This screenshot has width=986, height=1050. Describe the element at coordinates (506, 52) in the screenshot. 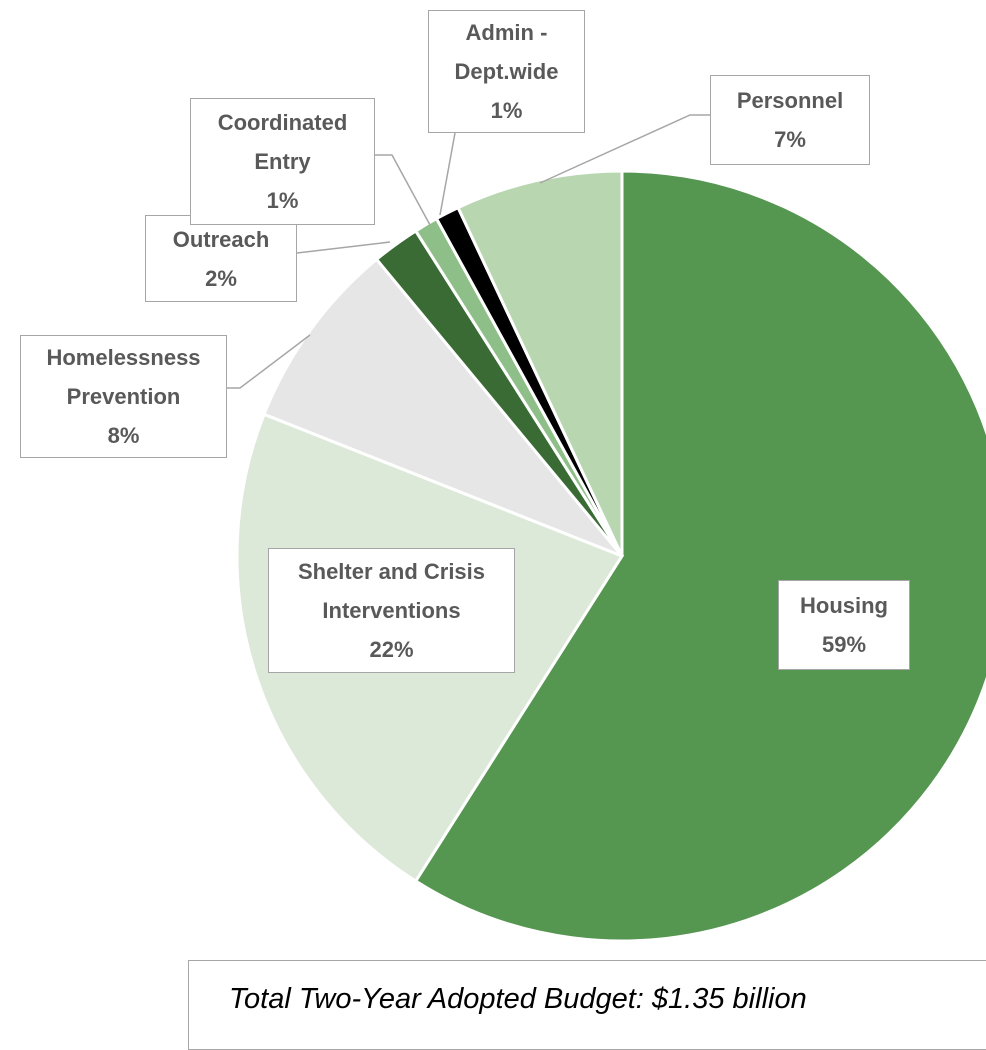

I see `label-name: Admin - Dept.wide` at that location.